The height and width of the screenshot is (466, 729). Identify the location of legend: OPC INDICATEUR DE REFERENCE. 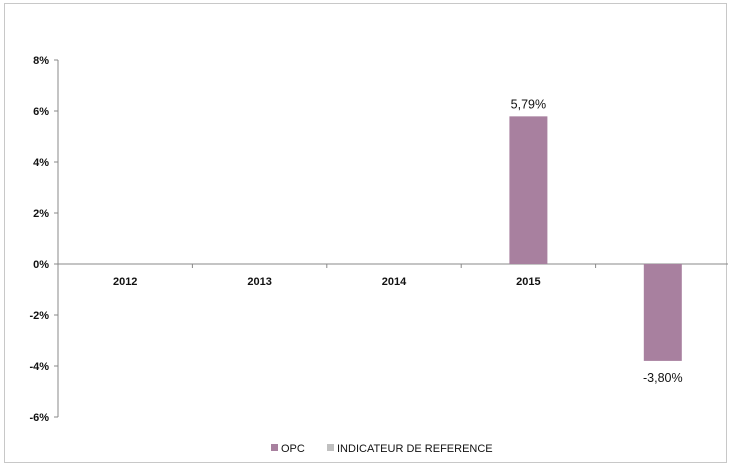
(382, 449).